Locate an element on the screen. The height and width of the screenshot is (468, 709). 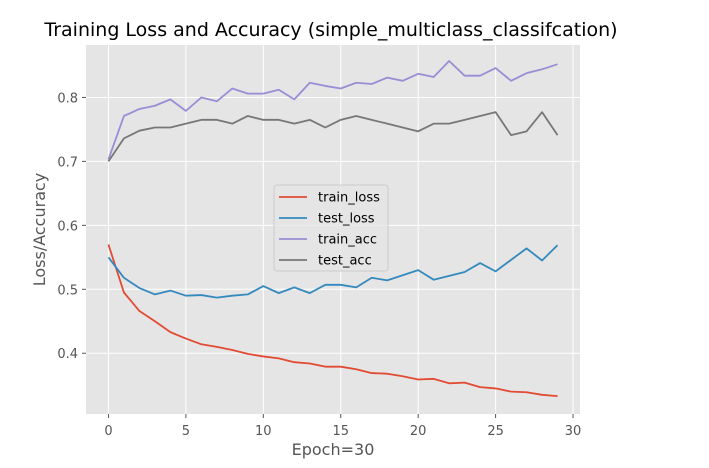
x-tick-label: 30 is located at coordinates (573, 431).